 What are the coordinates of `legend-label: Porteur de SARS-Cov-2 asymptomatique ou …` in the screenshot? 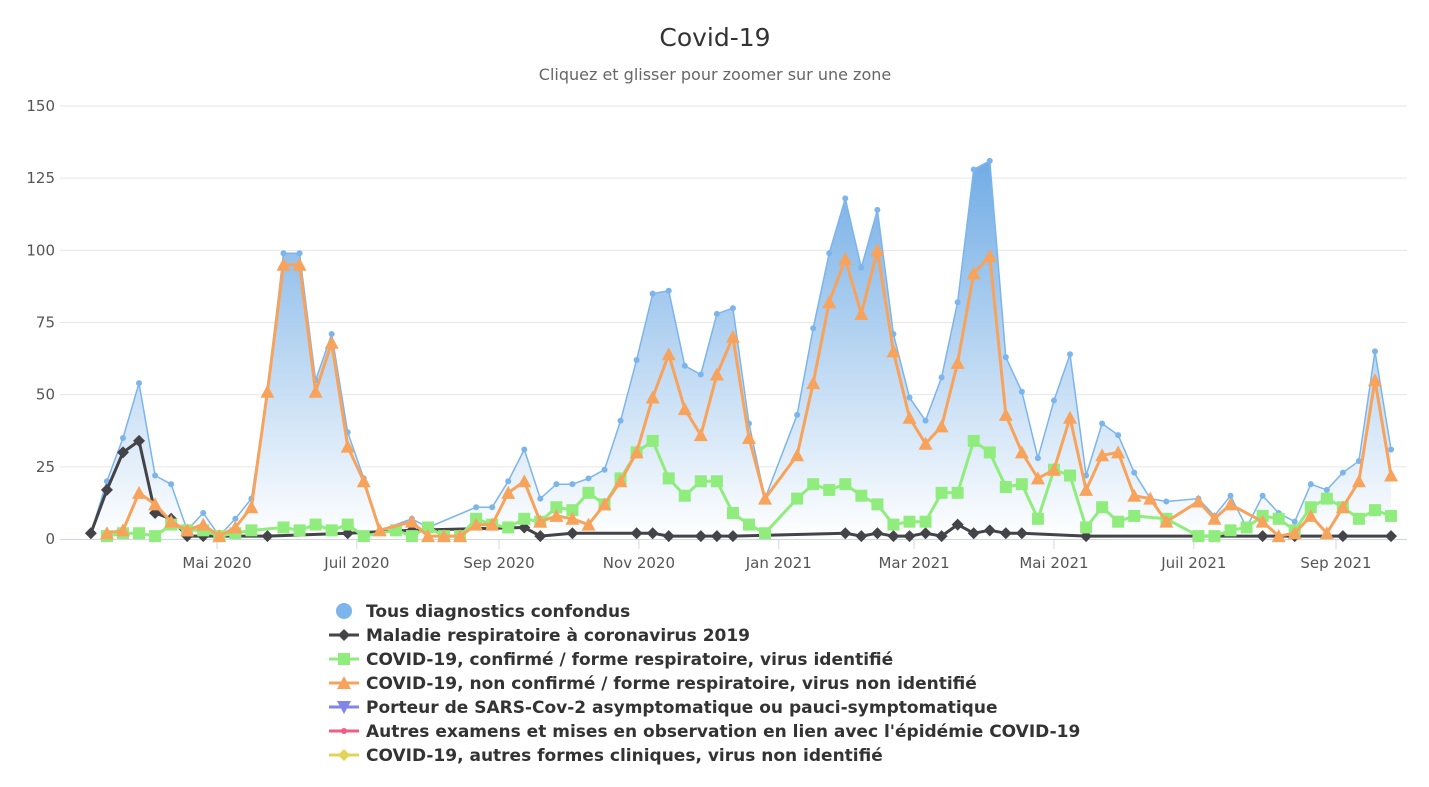 It's located at (681, 708).